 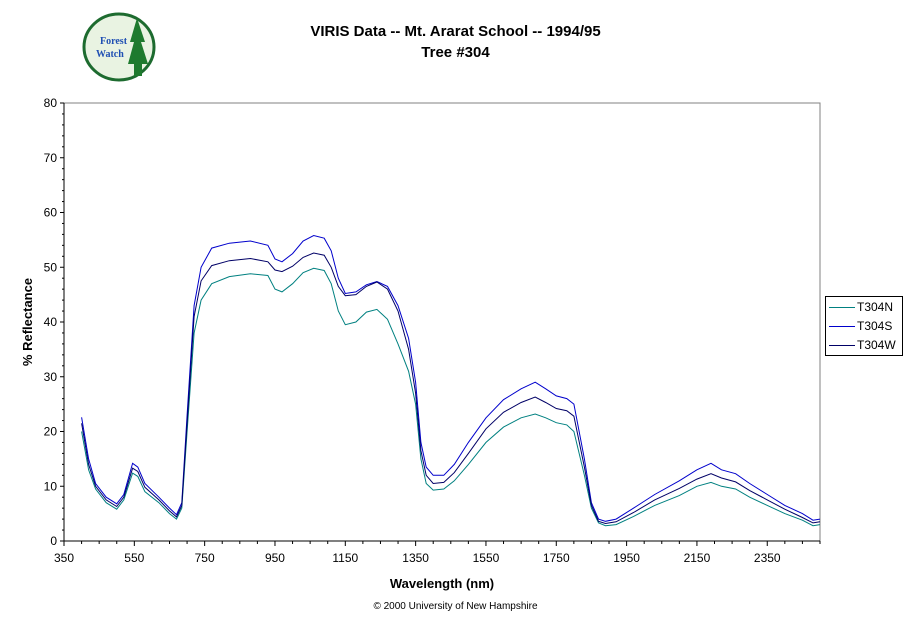 I want to click on legend: T304N T304S T304W, so click(x=864, y=326).